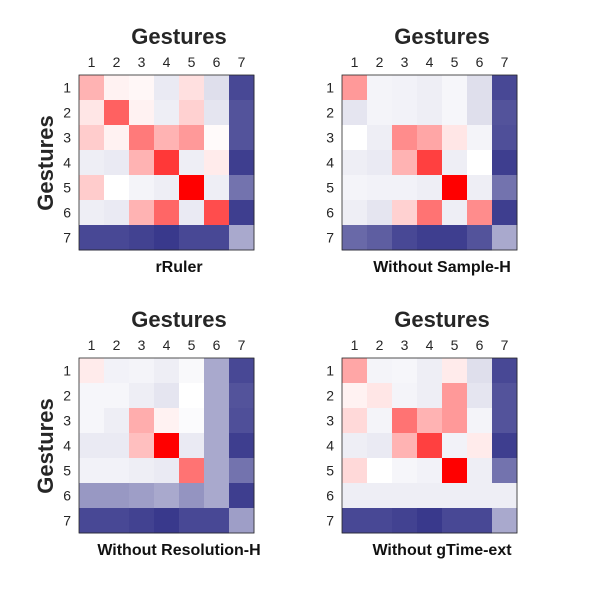 The width and height of the screenshot is (600, 600). I want to click on heatmap-cell-r5-c6, so click(217, 188).